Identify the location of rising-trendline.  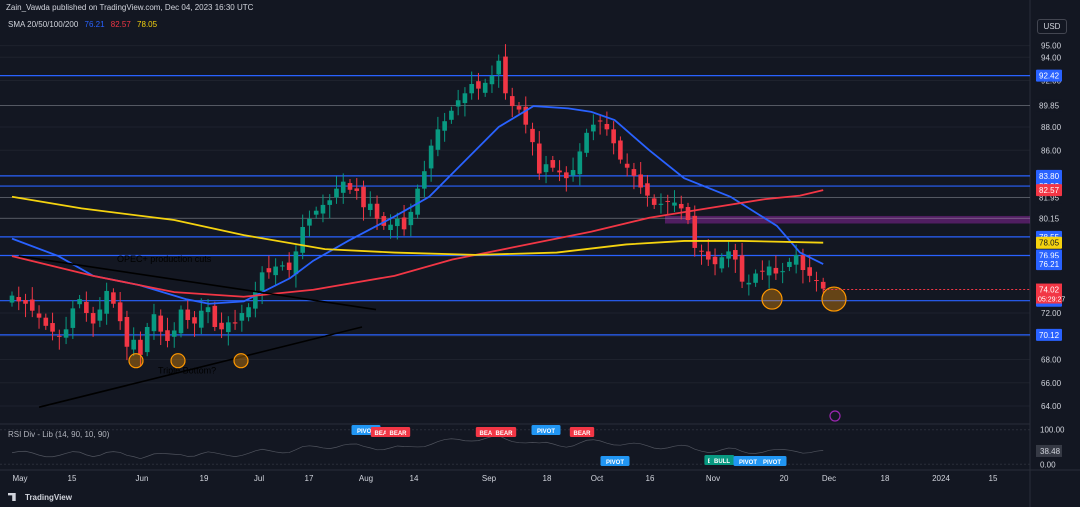
(200, 367).